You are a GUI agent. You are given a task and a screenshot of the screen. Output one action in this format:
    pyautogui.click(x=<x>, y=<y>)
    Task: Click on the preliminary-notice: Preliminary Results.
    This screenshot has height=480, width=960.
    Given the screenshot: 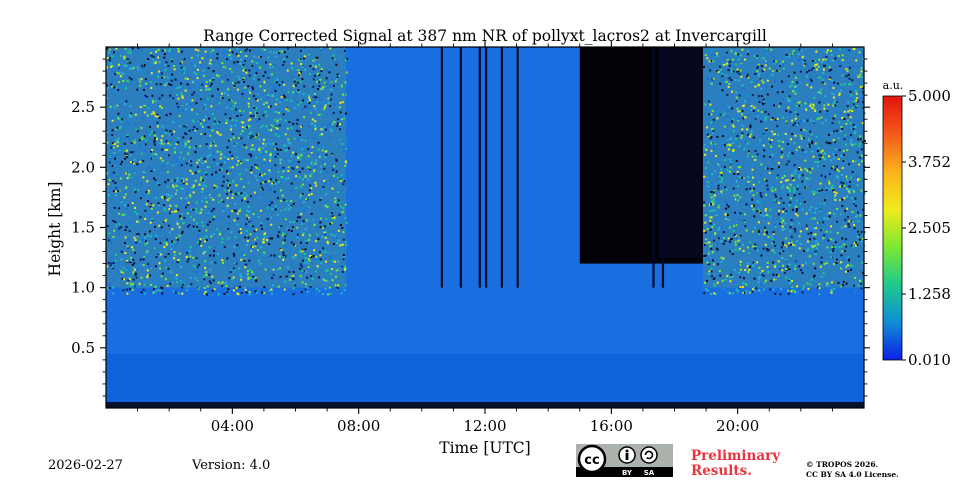 What is the action you would take?
    pyautogui.click(x=735, y=464)
    